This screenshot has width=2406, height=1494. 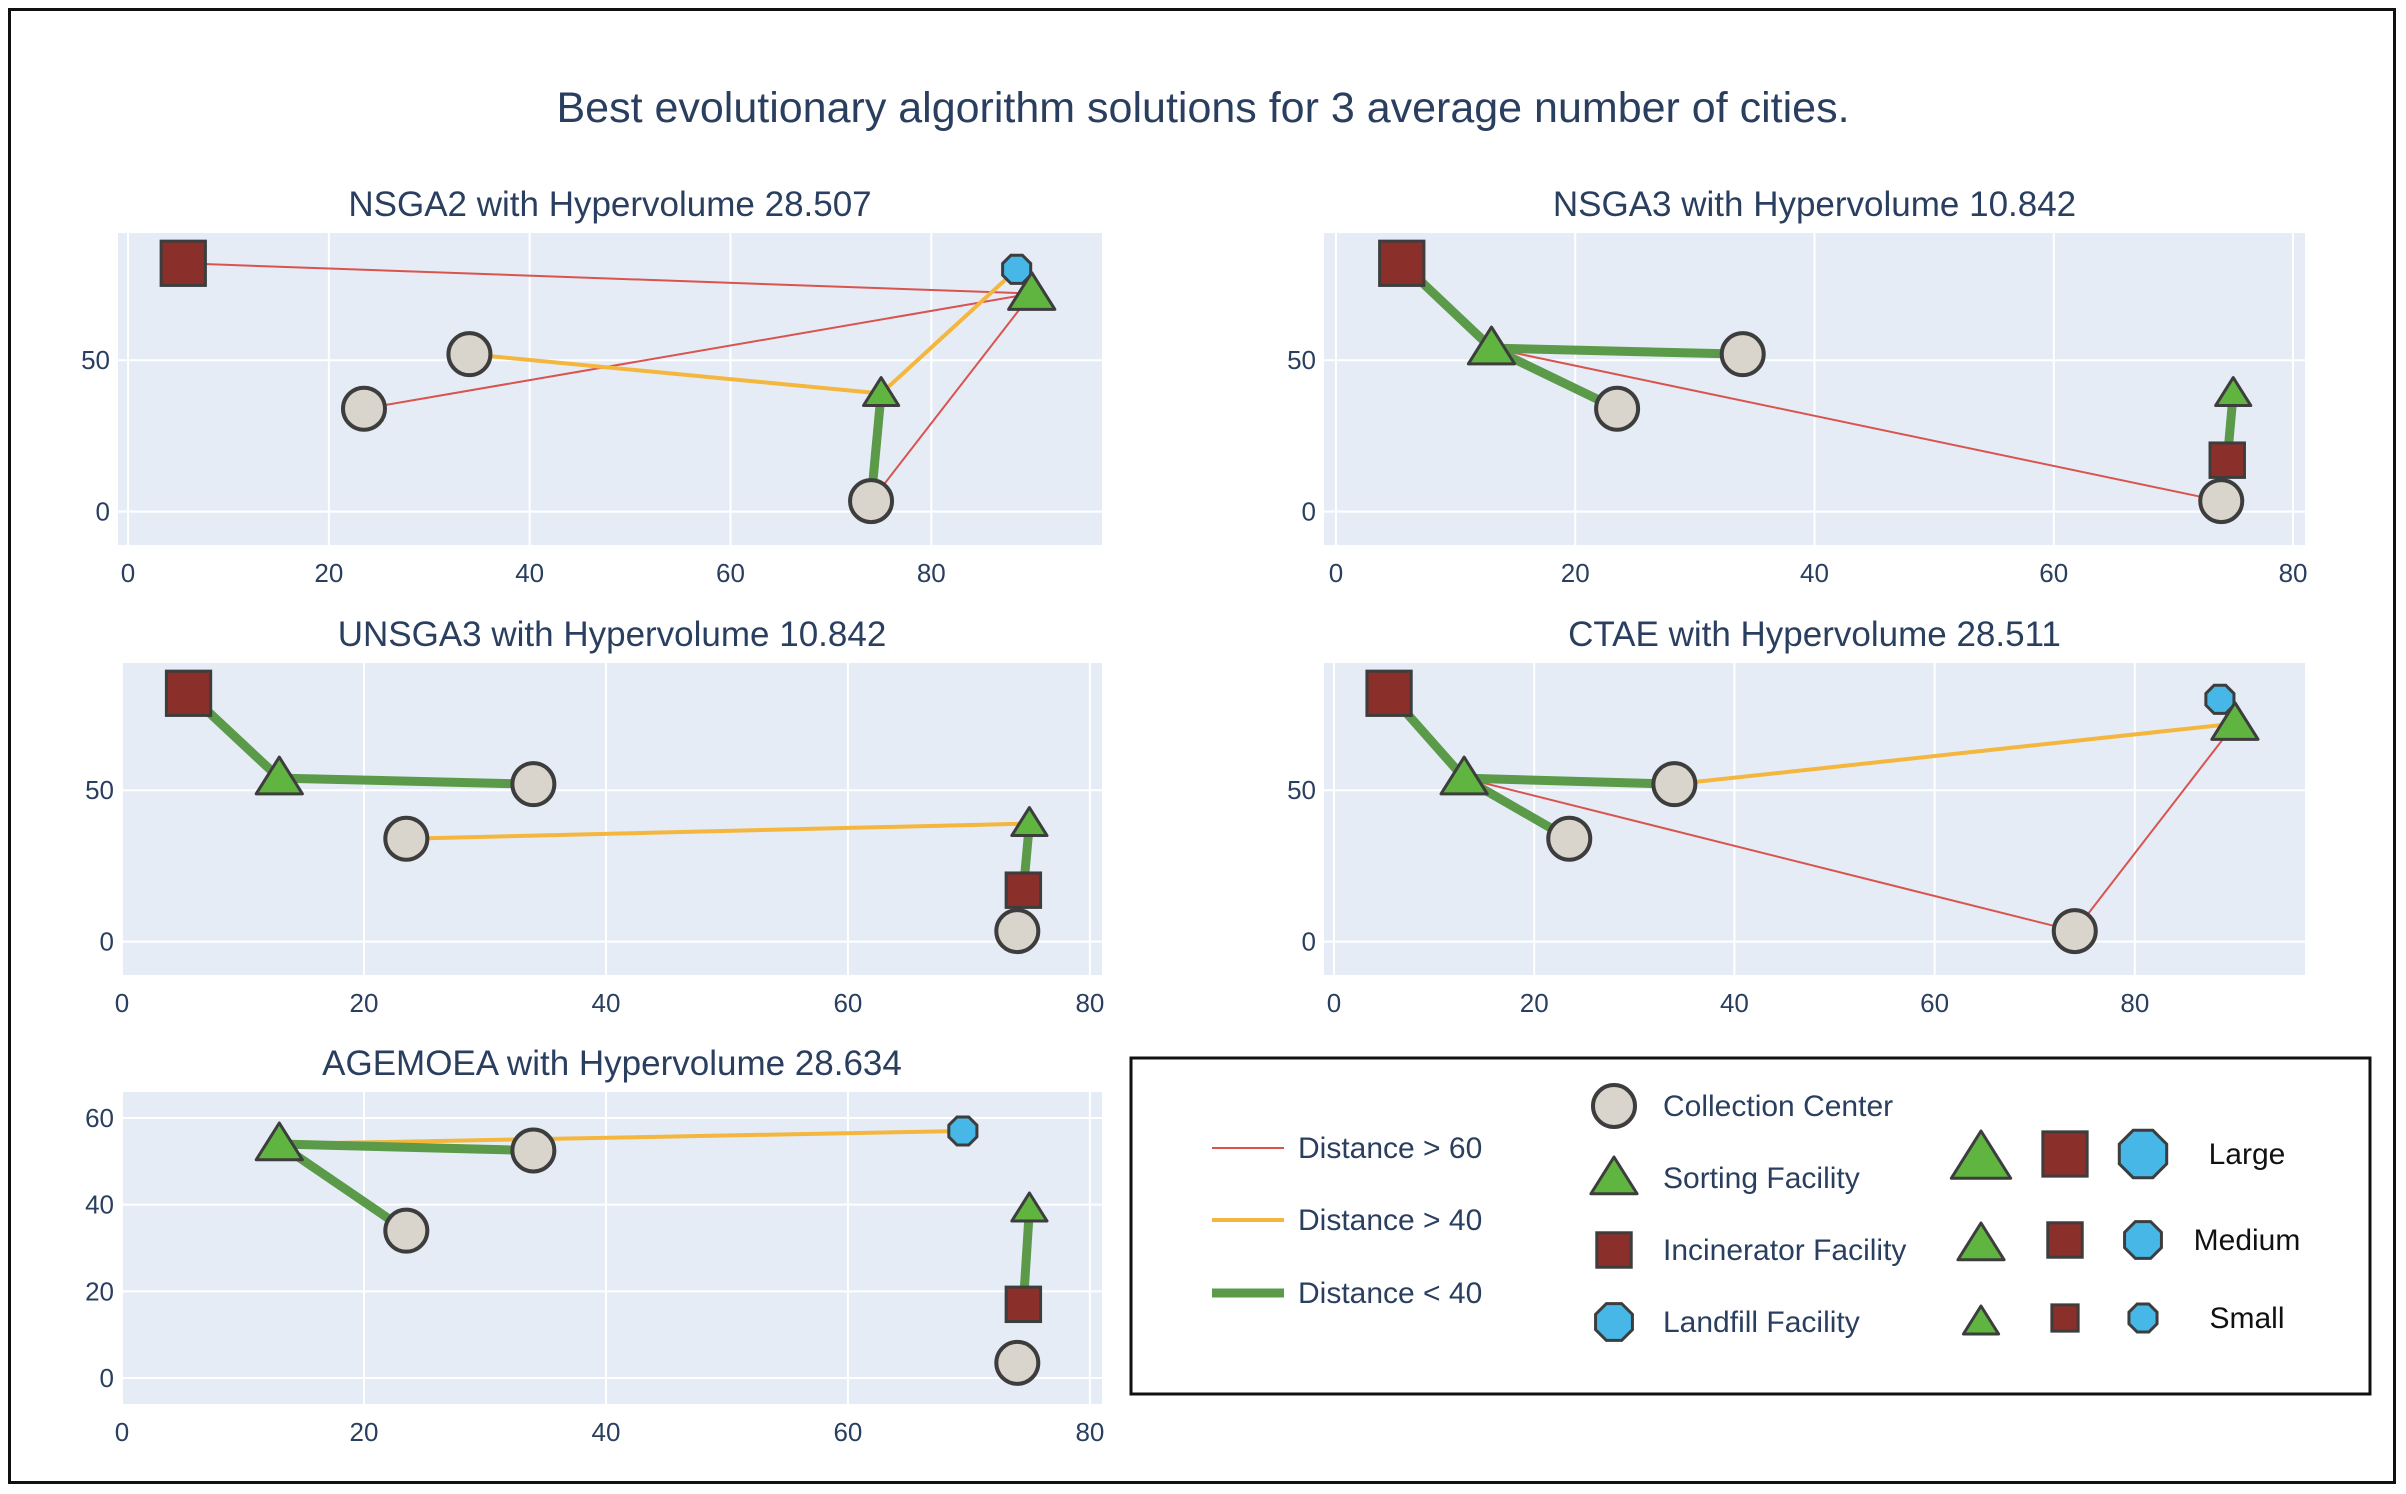 I want to click on legend-box, so click(x=1750, y=1226).